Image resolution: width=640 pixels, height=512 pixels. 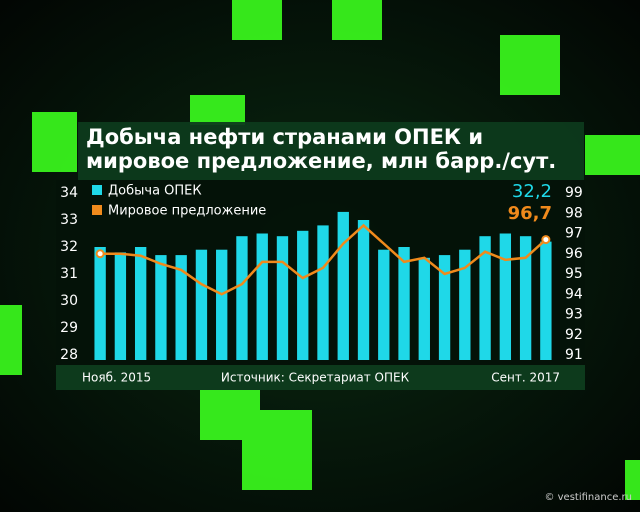 What do you see at coordinates (69, 355) in the screenshot?
I see `y-tick-label: 28` at bounding box center [69, 355].